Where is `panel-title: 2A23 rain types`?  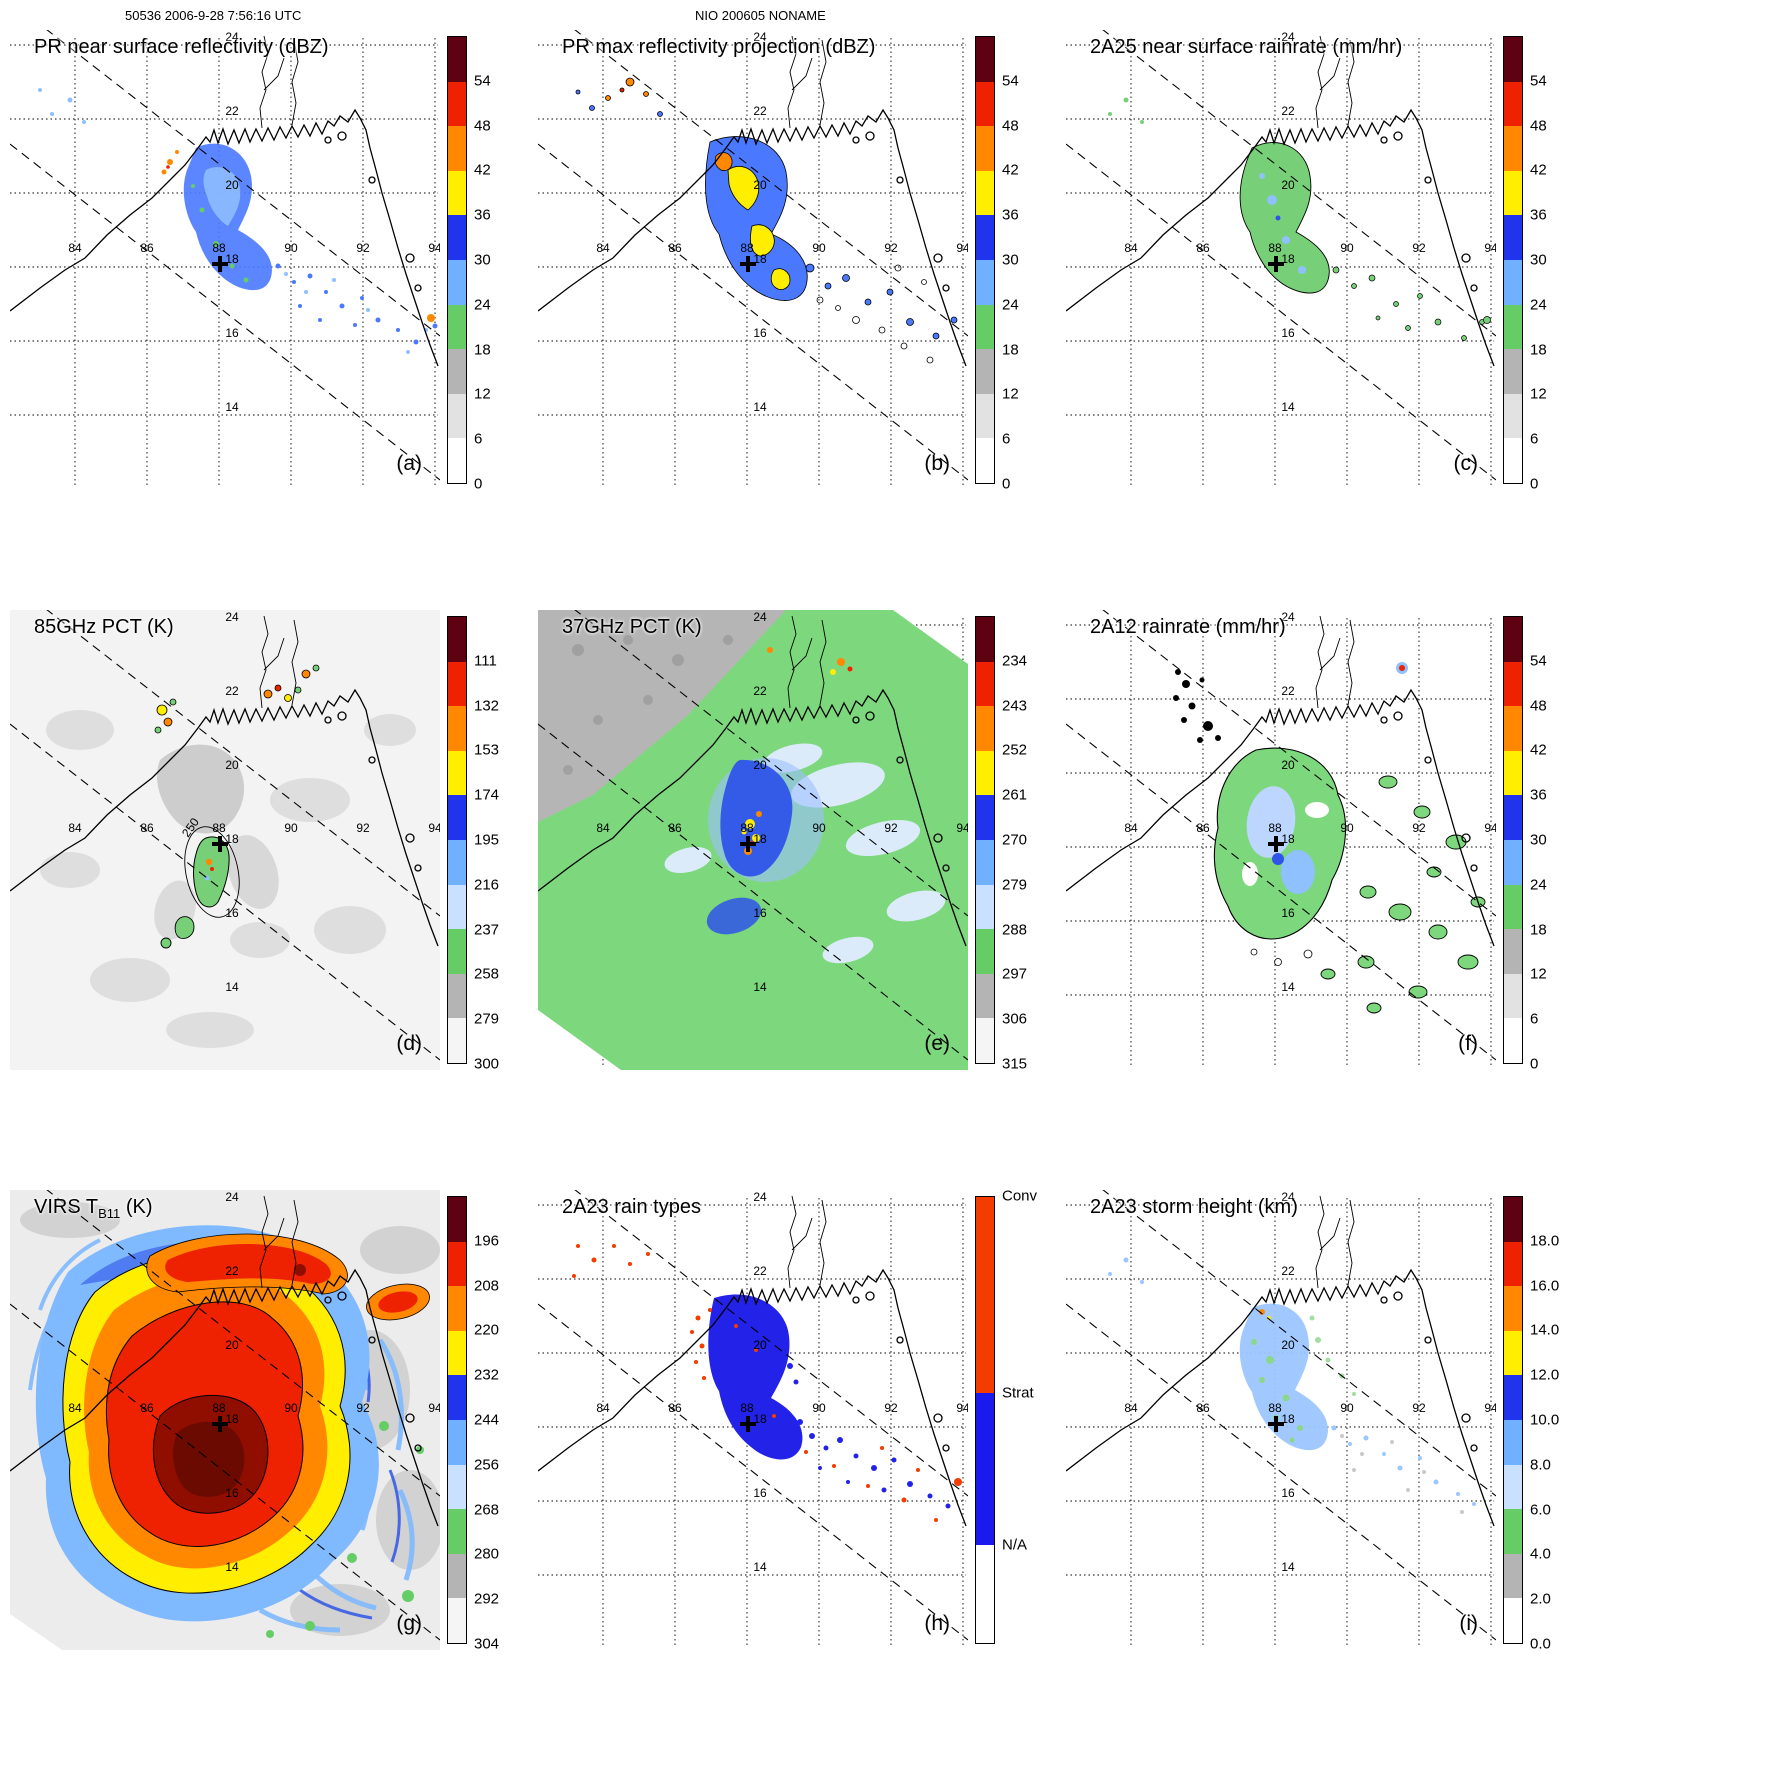 panel-title: 2A23 rain types is located at coordinates (631, 1207).